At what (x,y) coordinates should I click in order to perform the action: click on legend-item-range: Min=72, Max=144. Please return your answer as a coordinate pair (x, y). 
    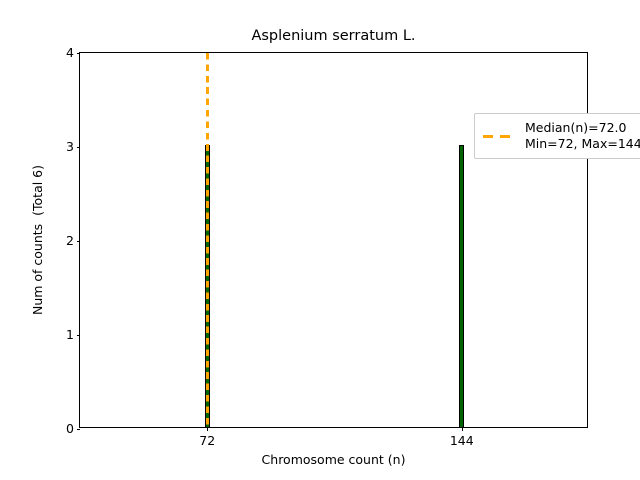
    Looking at the image, I should click on (582, 143).